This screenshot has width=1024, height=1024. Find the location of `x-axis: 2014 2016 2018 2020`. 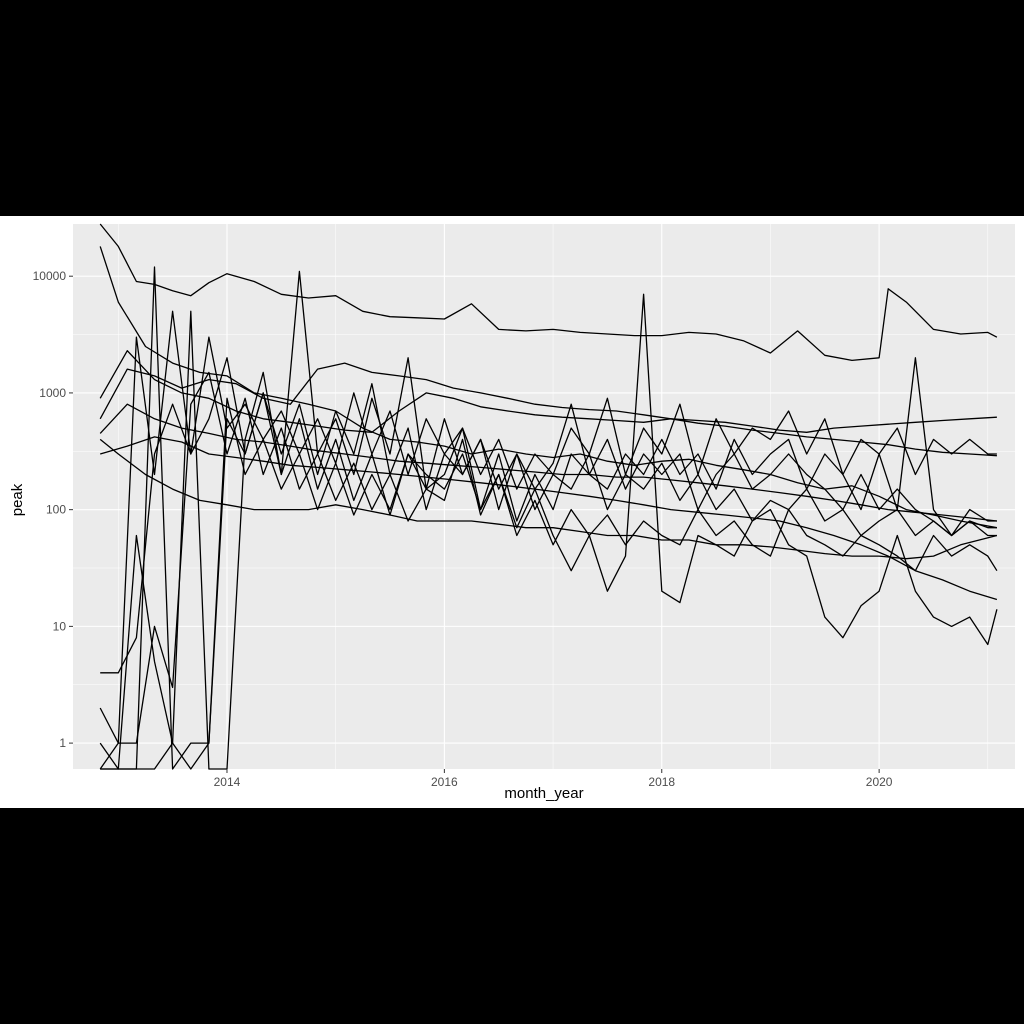

x-axis: 2014 2016 2018 2020 is located at coordinates (553, 779).